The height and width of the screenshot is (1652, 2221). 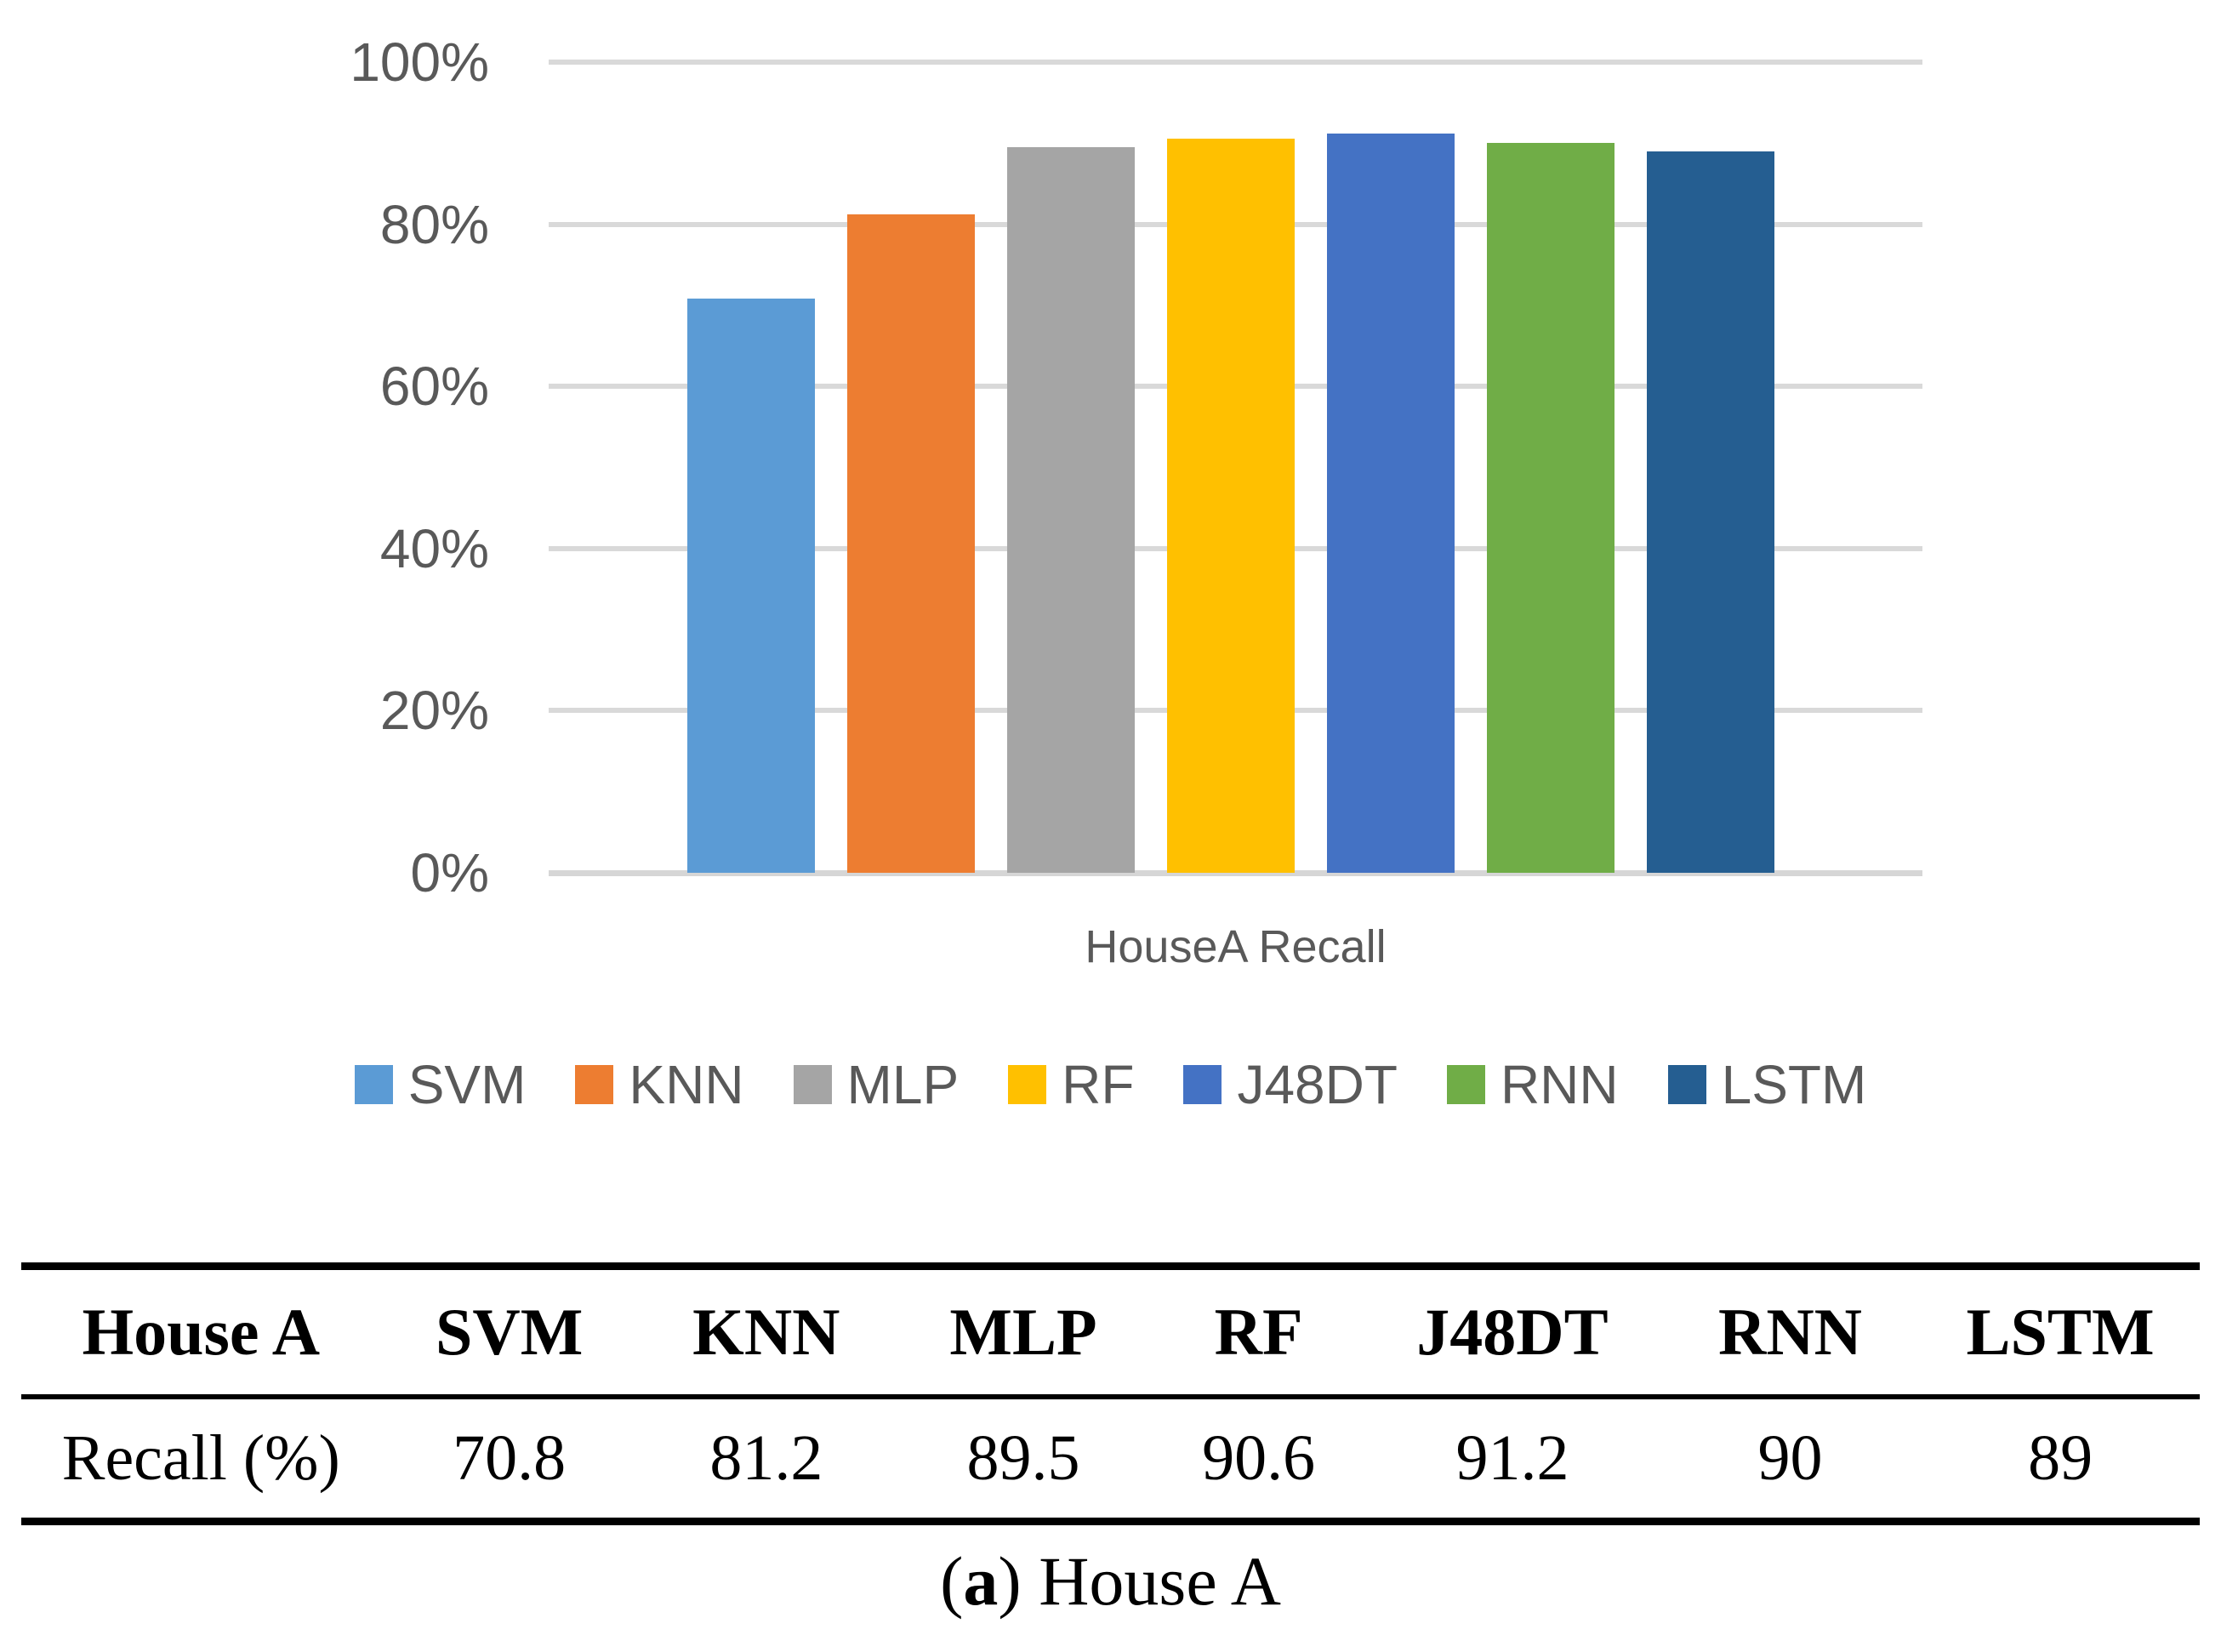 I want to click on legend-label: SVM, so click(x=467, y=1084).